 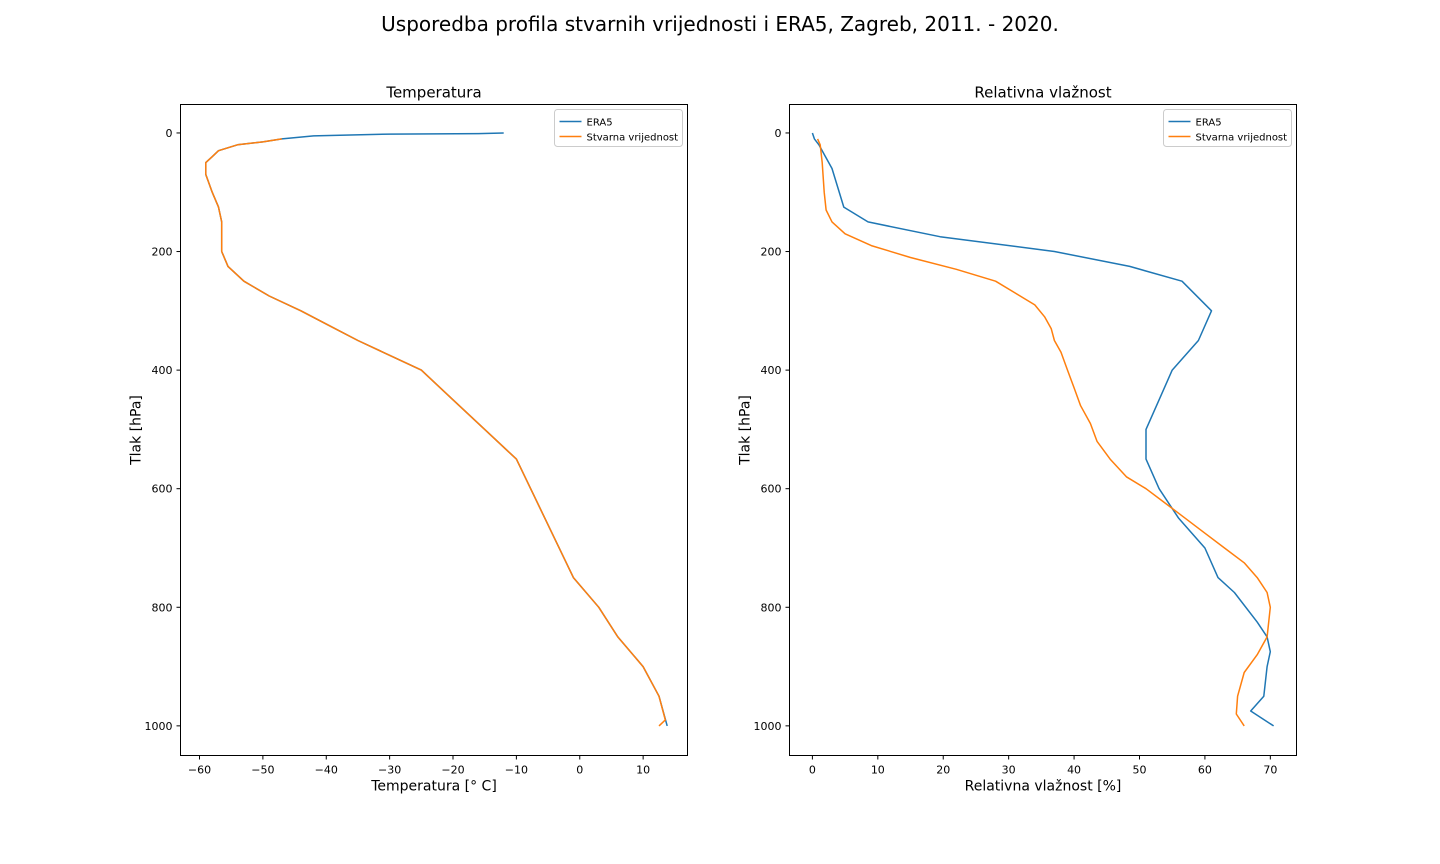 What do you see at coordinates (1009, 770) in the screenshot?
I see `x-tick-label: 30` at bounding box center [1009, 770].